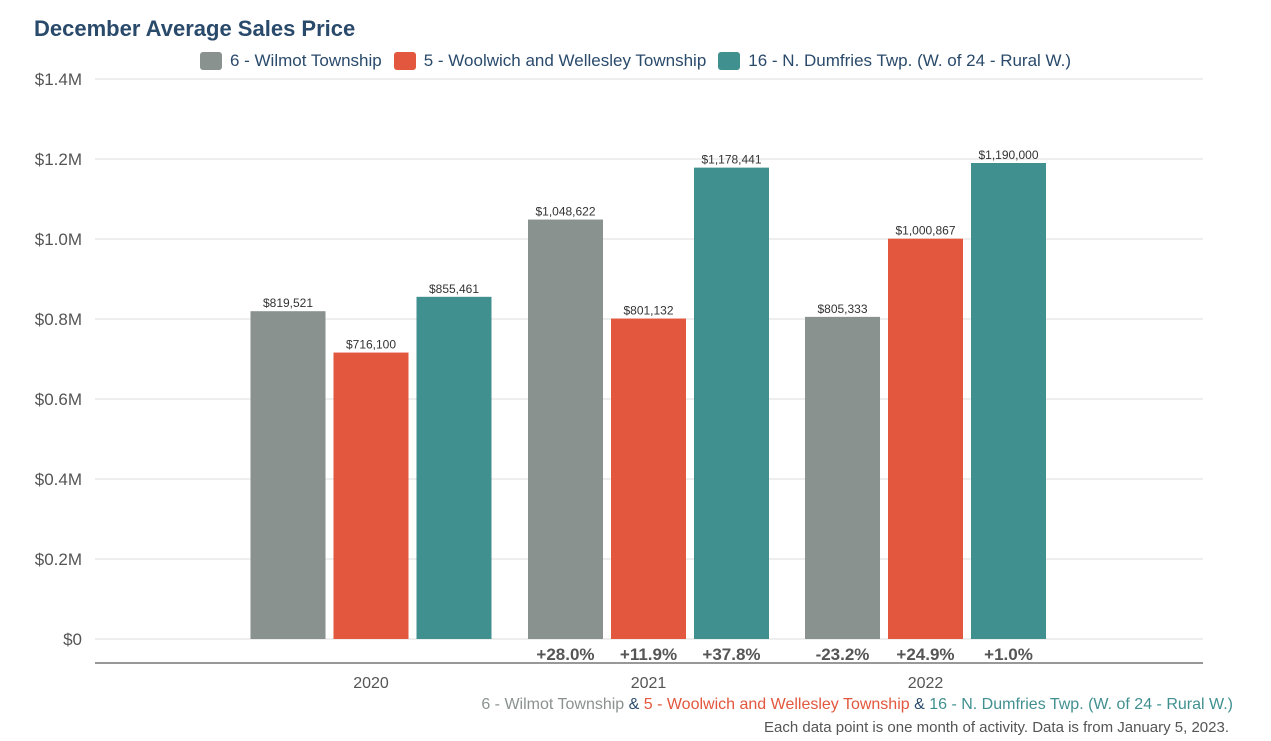 The width and height of the screenshot is (1271, 741). What do you see at coordinates (1008, 654) in the screenshot?
I see `change-label: +1.0%` at bounding box center [1008, 654].